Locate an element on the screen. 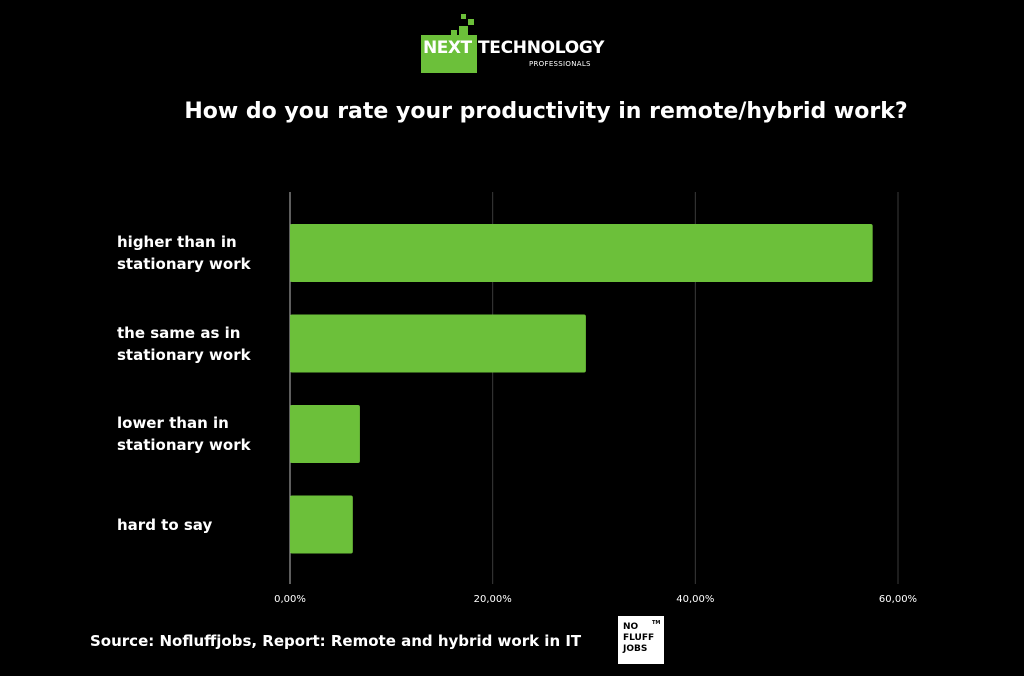  next-technology-logo: NEXT TECHNOLOGY PROFESSIONALS is located at coordinates (521, 44).